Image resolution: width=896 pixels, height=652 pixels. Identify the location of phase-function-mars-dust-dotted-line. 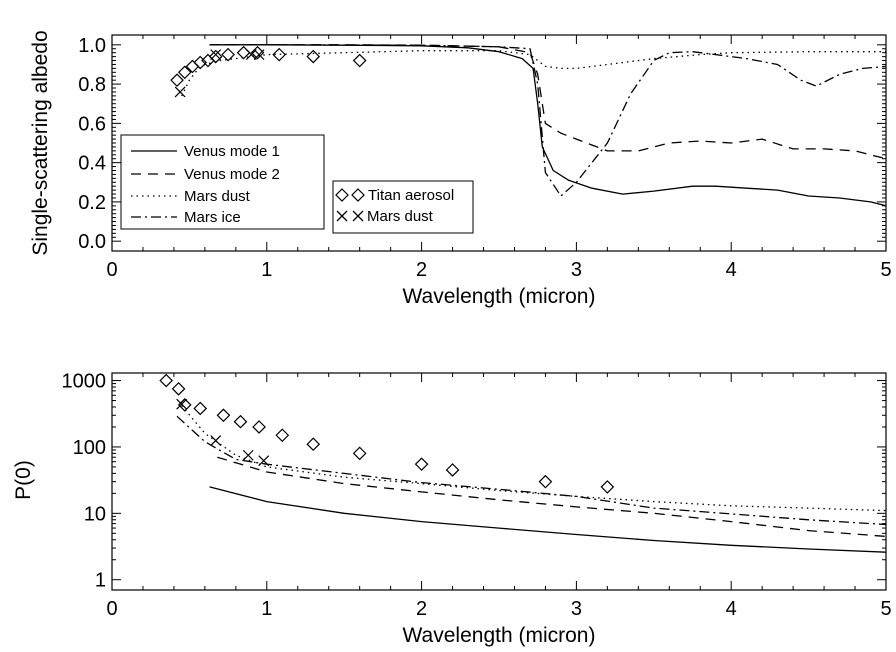
(534, 458).